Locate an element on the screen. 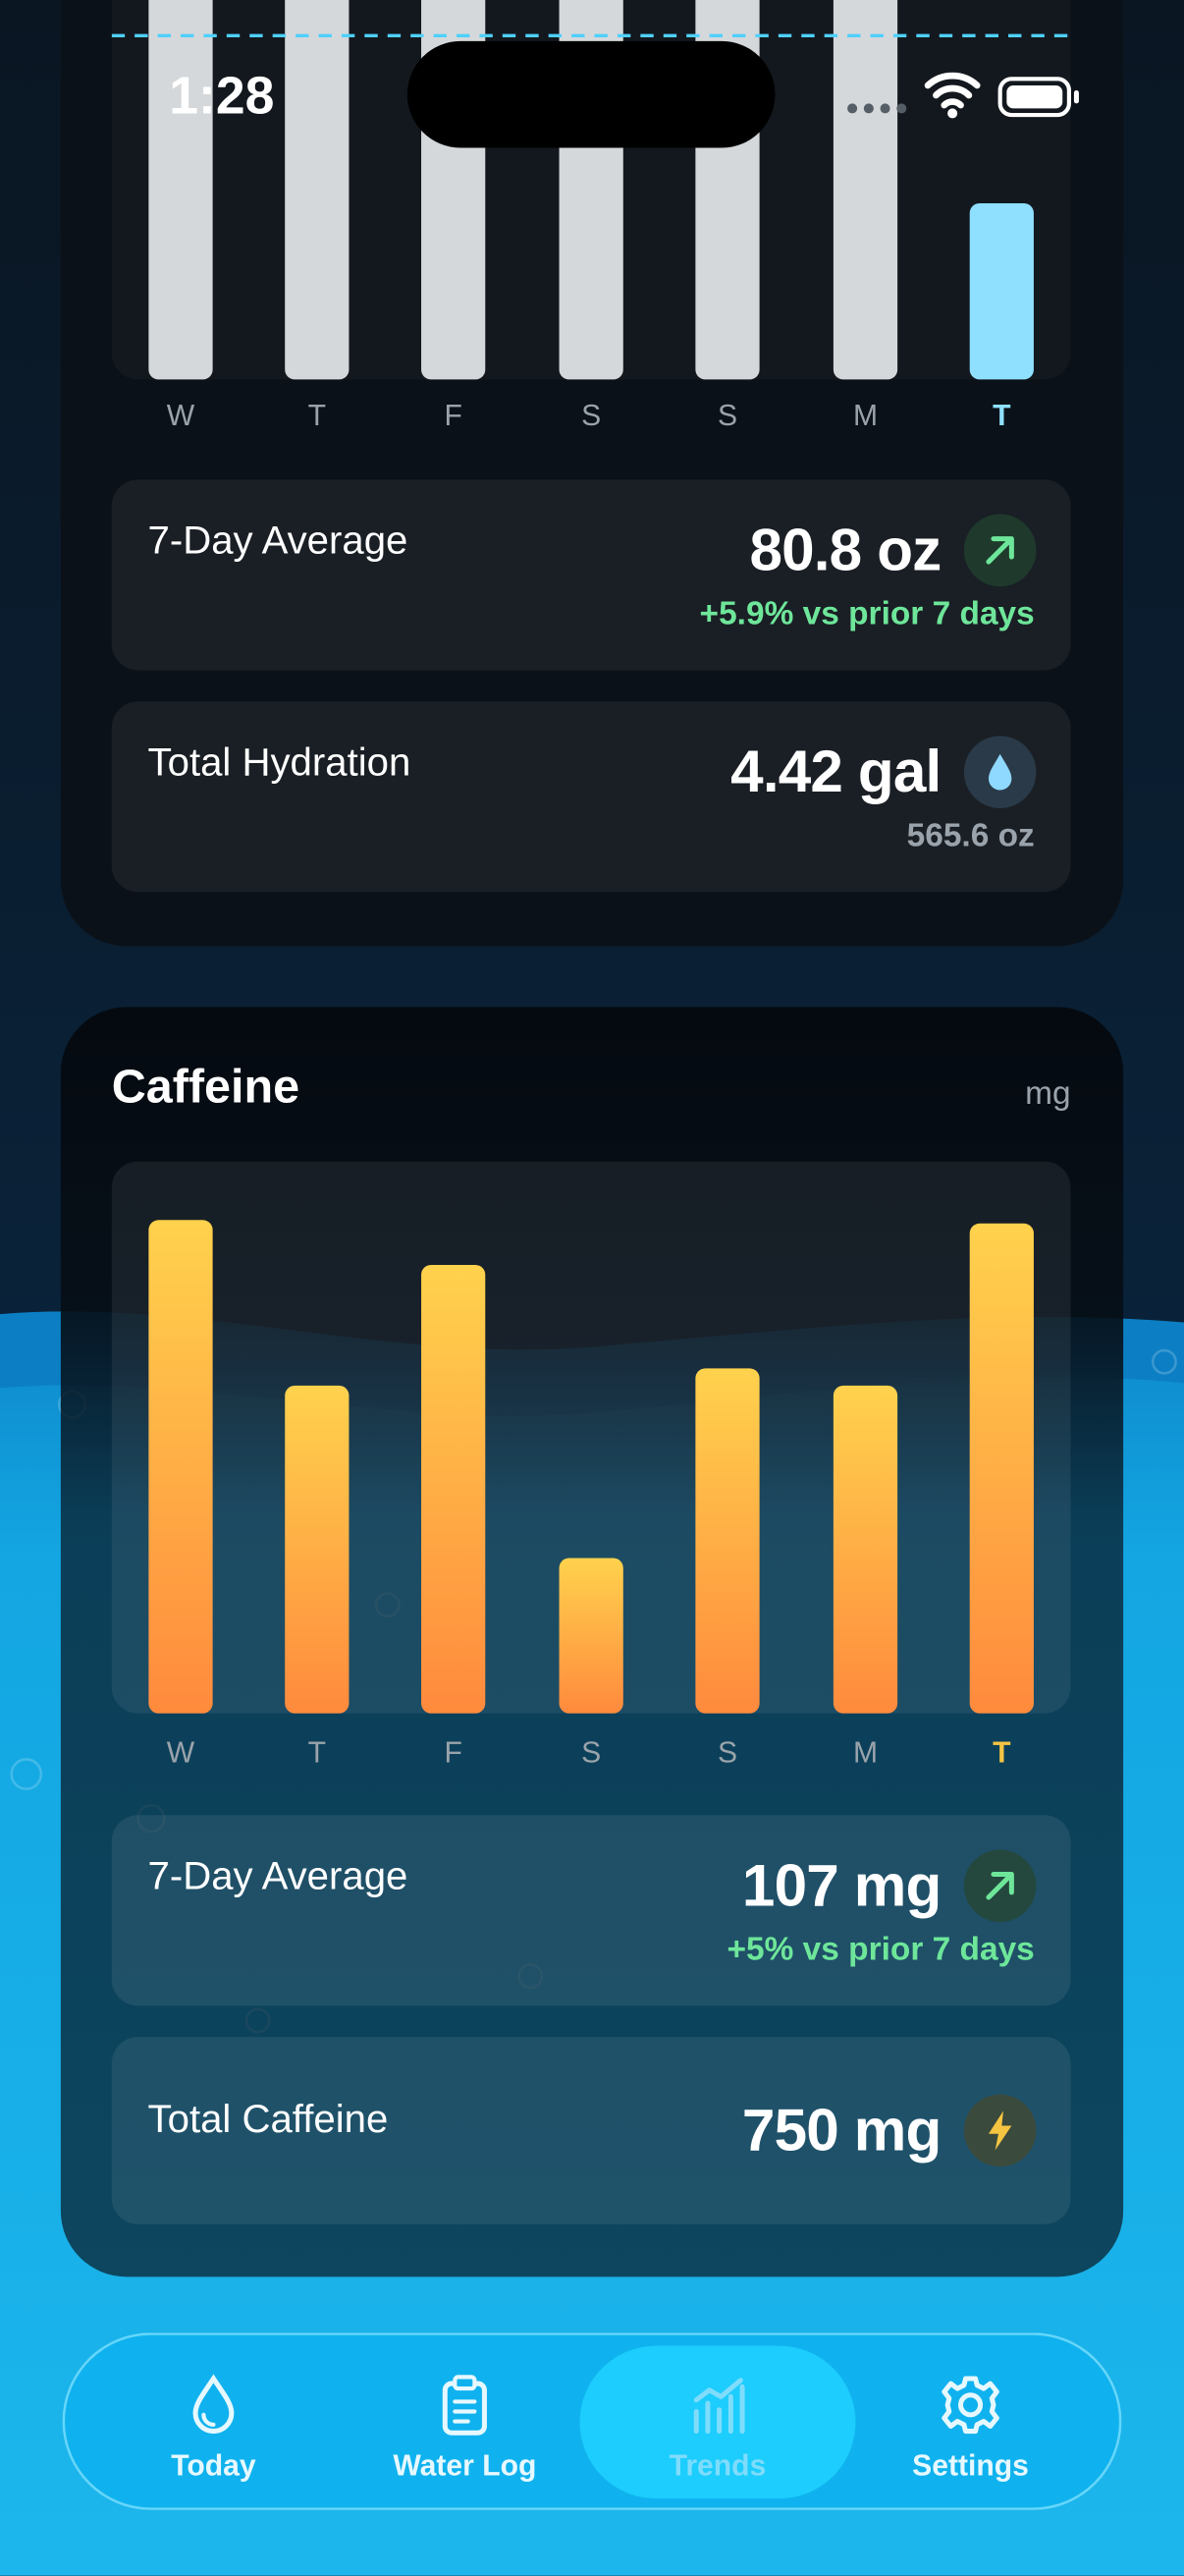 This screenshot has height=2576, width=1184. status-icons is located at coordinates (963, 95).